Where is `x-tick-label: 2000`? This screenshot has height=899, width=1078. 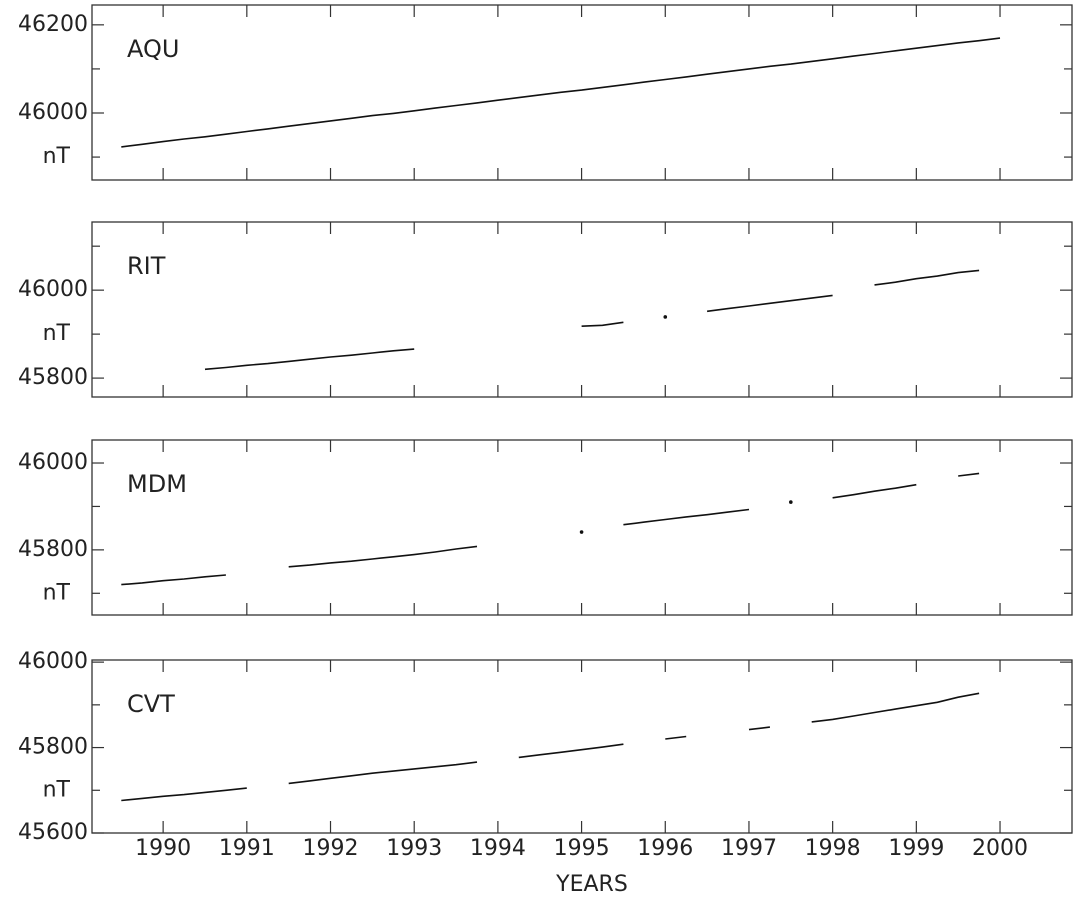
x-tick-label: 2000 is located at coordinates (1000, 848).